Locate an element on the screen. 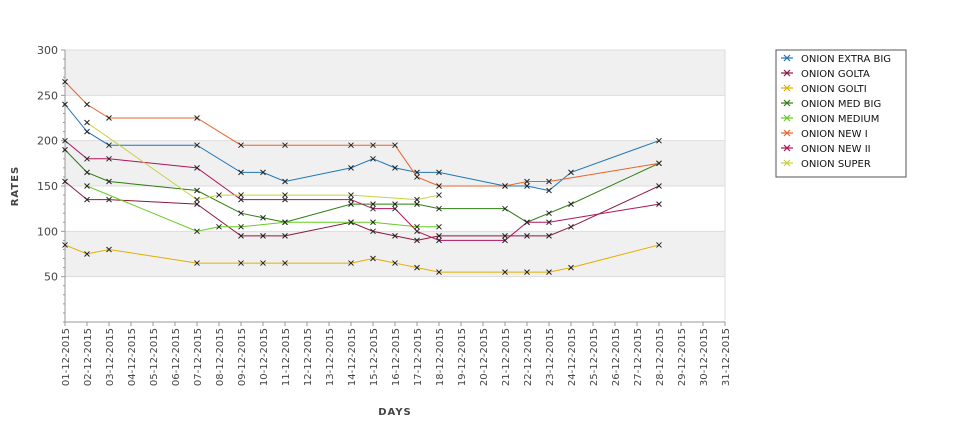 The width and height of the screenshot is (975, 429). x-tick-label: 13-12-2015 is located at coordinates (330, 357).